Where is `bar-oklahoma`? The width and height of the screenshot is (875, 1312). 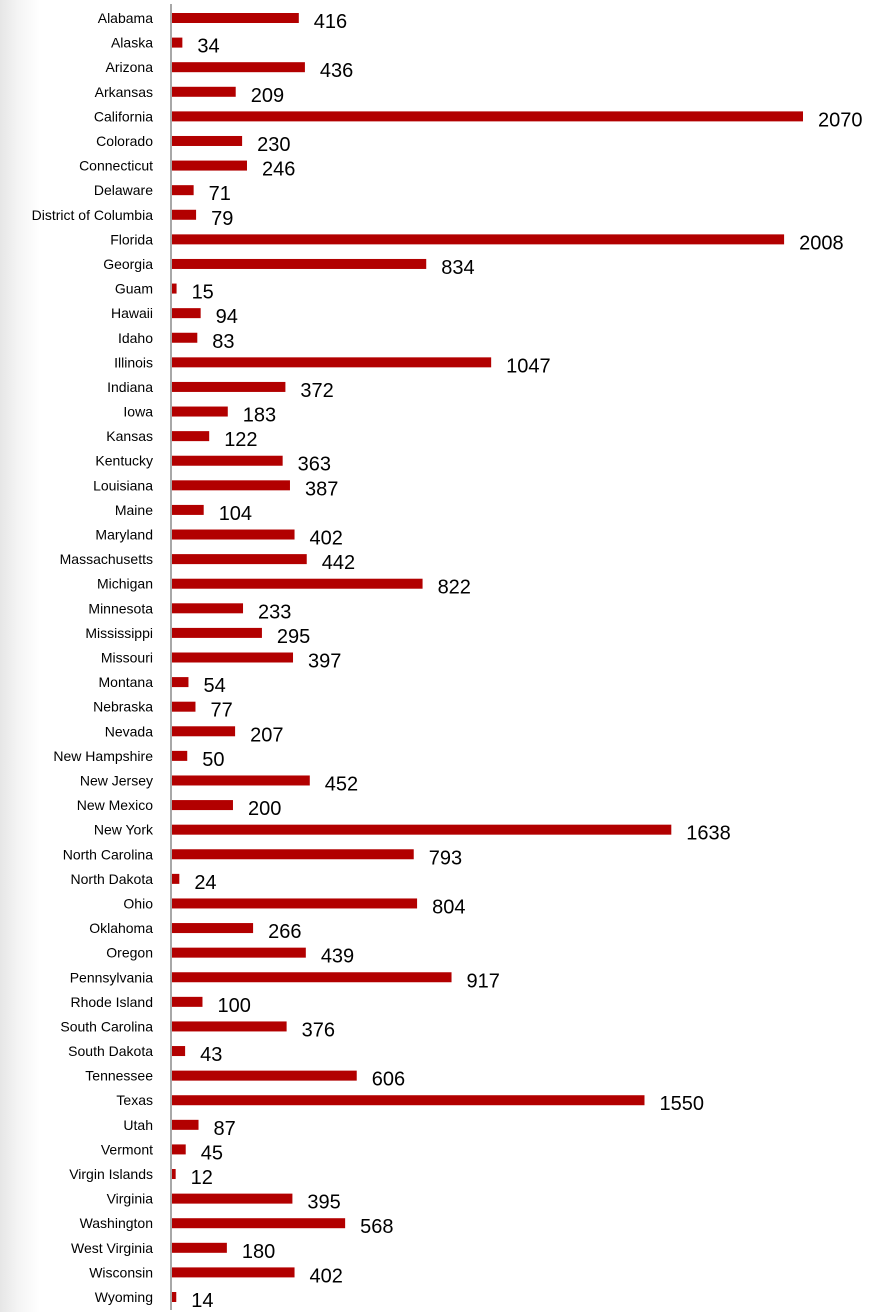 bar-oklahoma is located at coordinates (213, 928).